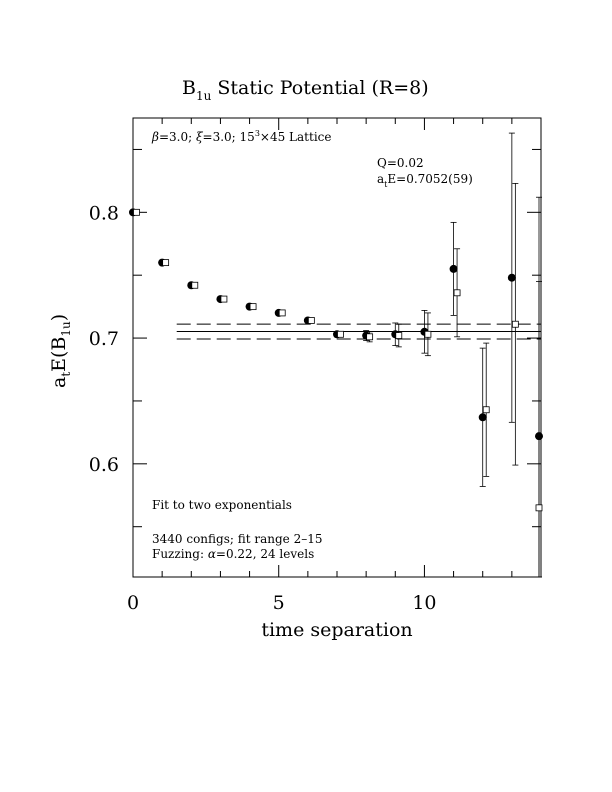  What do you see at coordinates (305, 90) in the screenshot?
I see `chart-title: B1u Static Potential (R=8)` at bounding box center [305, 90].